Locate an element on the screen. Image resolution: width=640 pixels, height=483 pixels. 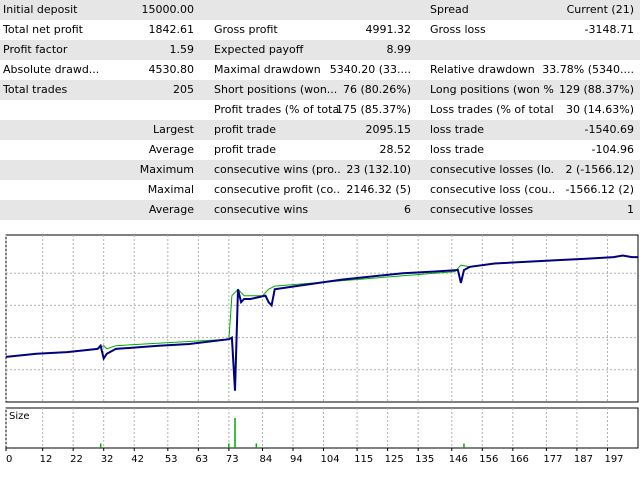
x-tick-label: 53 is located at coordinates (171, 459).